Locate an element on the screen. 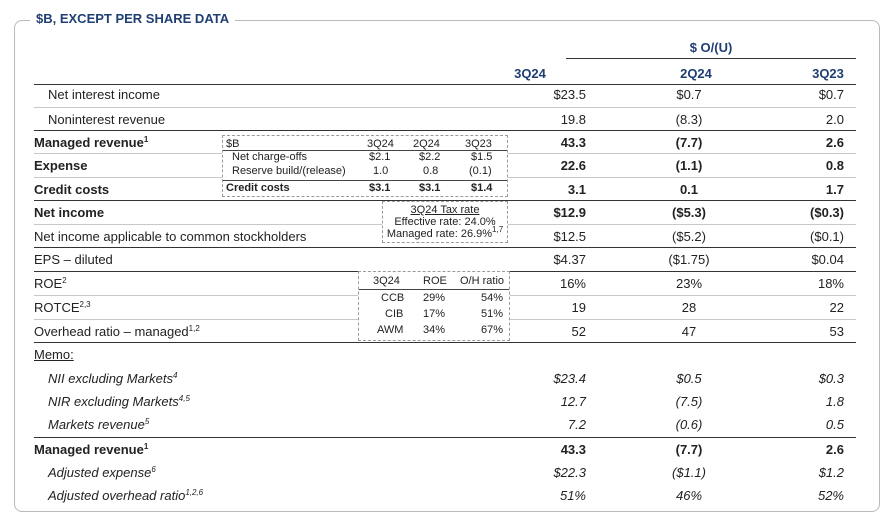  row-label: Net interest income is located at coordinates (104, 94).